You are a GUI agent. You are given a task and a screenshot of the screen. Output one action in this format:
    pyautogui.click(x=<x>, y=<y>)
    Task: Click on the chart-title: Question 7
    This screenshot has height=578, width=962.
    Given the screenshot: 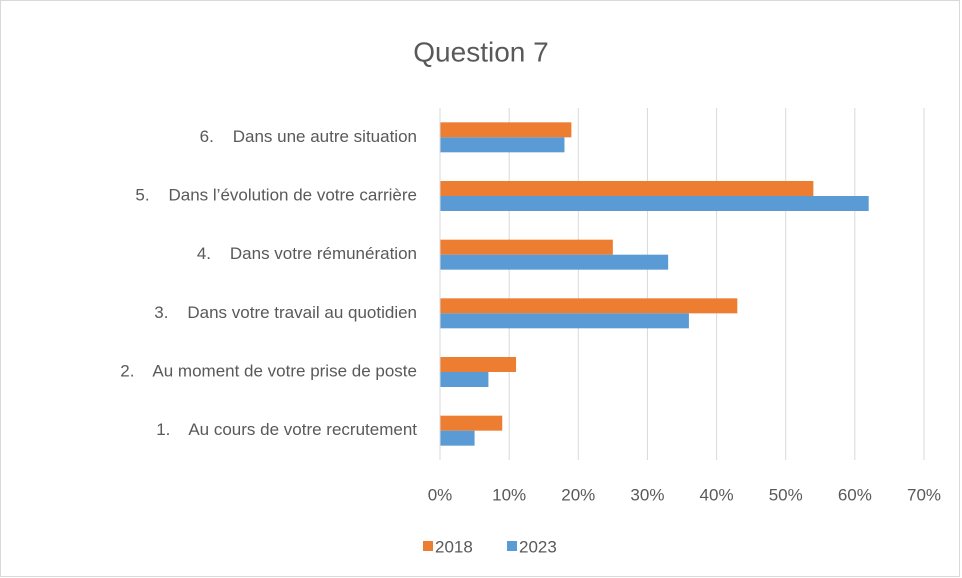 What is the action you would take?
    pyautogui.click(x=480, y=51)
    